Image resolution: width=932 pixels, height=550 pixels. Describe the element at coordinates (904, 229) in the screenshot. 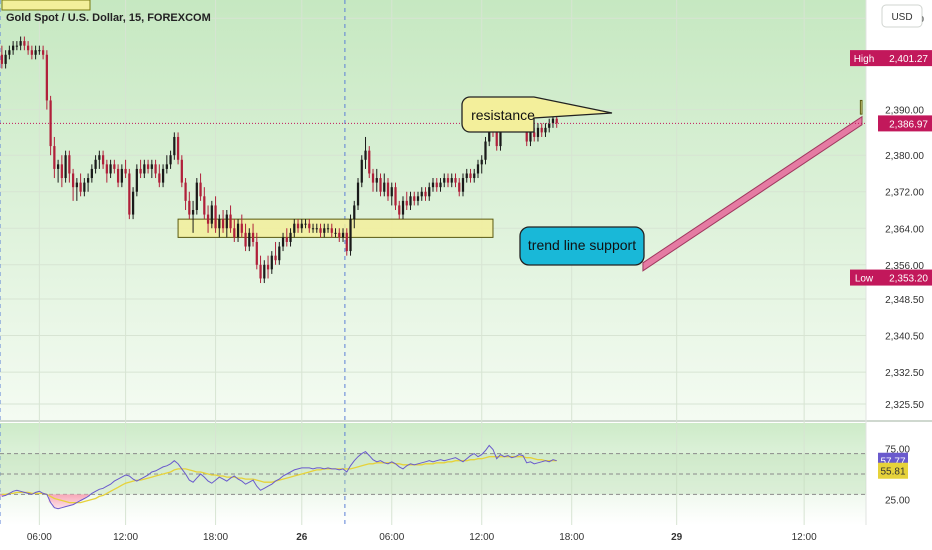

I see `price-tick-label: 2,364.00` at that location.